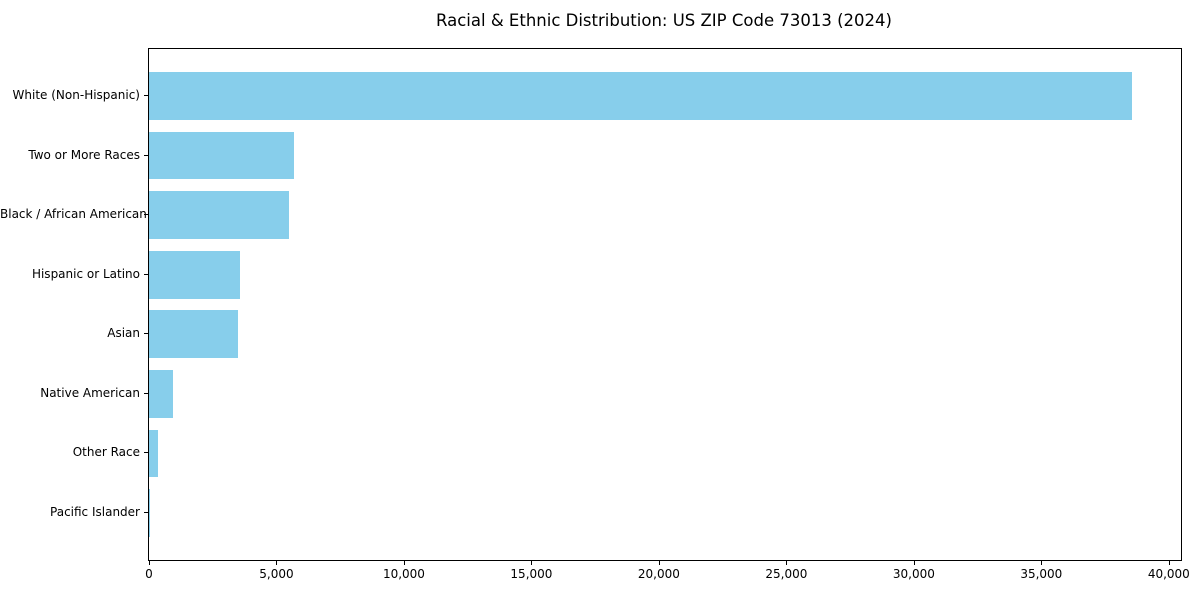 The width and height of the screenshot is (1200, 600). What do you see at coordinates (786, 574) in the screenshot?
I see `x-tick-label: 25,000` at bounding box center [786, 574].